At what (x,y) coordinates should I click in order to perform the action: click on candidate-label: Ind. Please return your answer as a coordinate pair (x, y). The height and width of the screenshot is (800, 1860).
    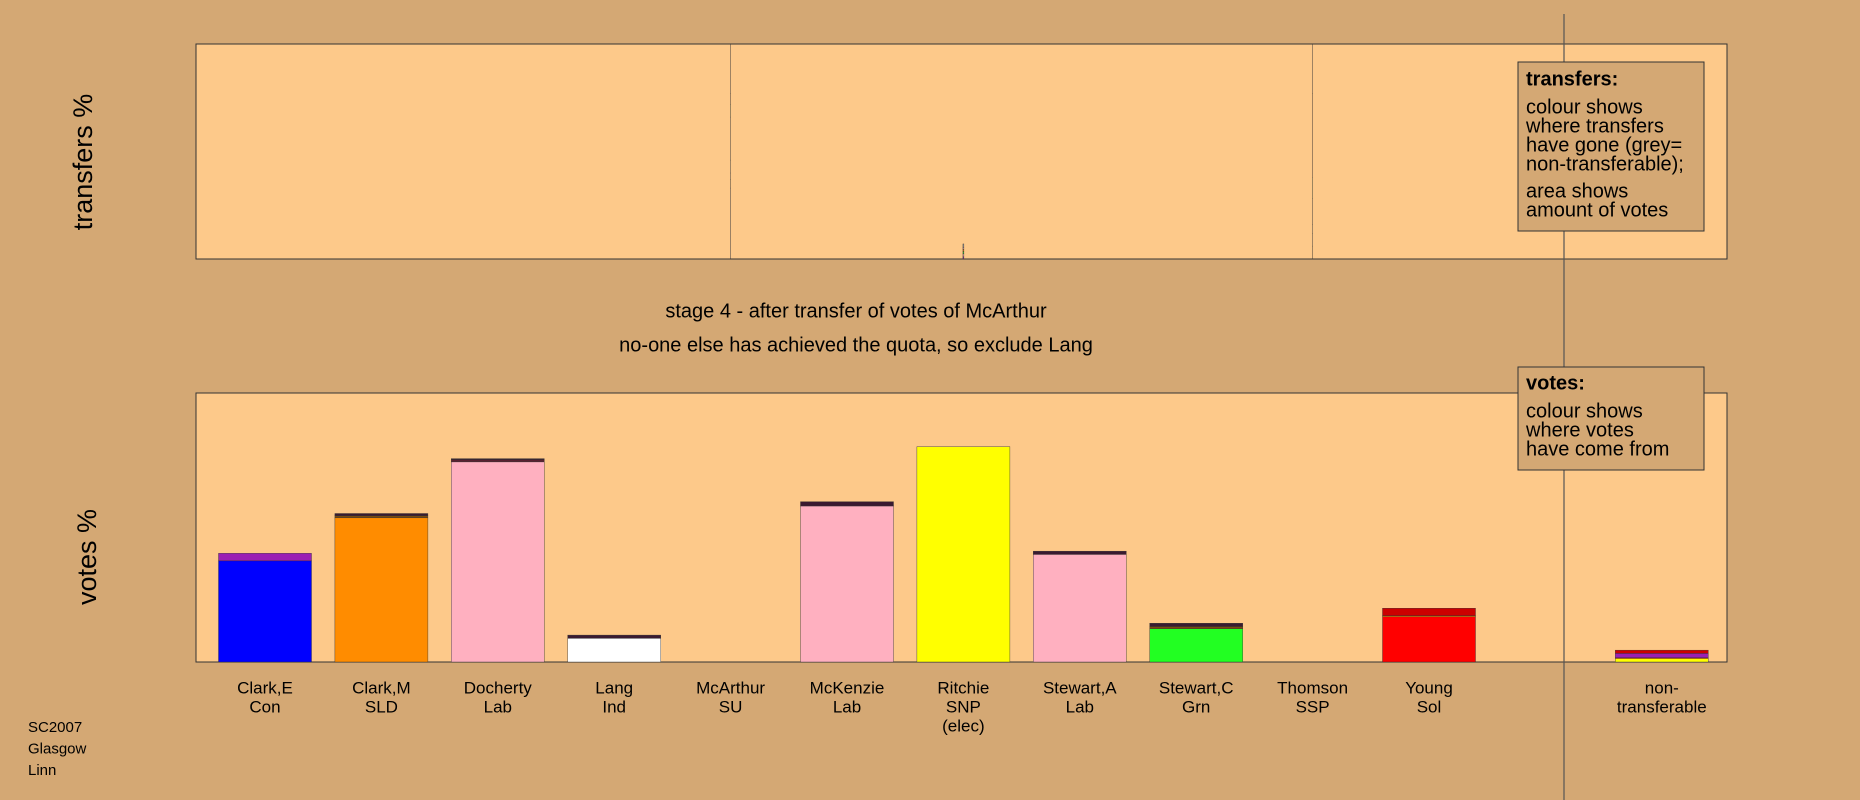
    Looking at the image, I should click on (614, 706).